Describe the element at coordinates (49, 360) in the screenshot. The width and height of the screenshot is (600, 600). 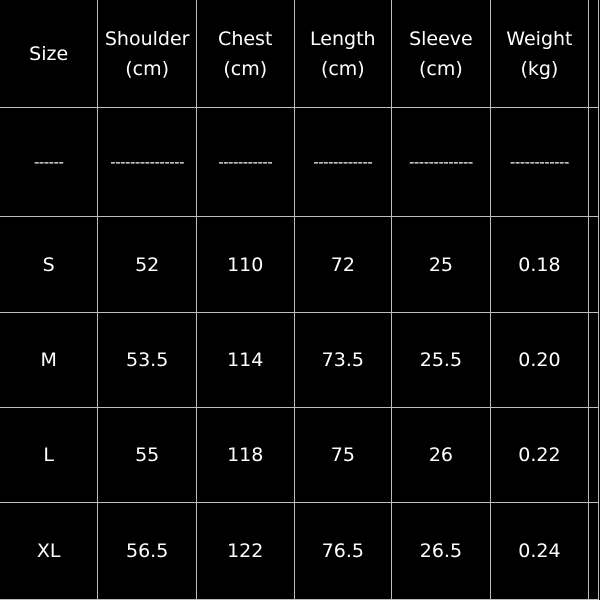
I see `cell: M` at that location.